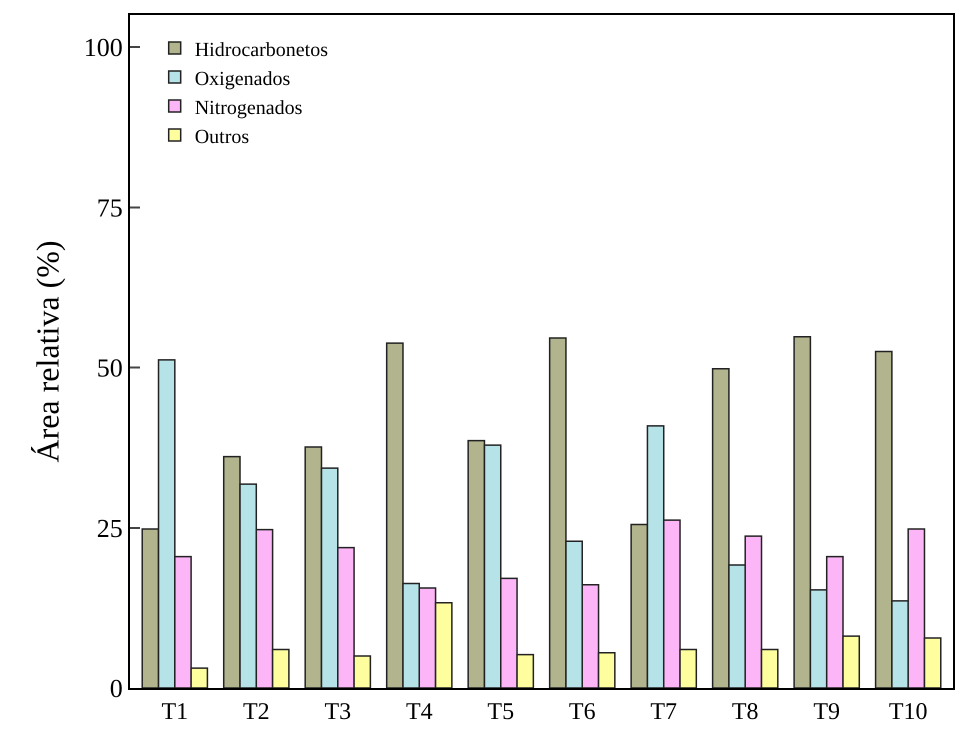 The width and height of the screenshot is (965, 738). What do you see at coordinates (908, 711) in the screenshot?
I see `x-tick-label: T10` at bounding box center [908, 711].